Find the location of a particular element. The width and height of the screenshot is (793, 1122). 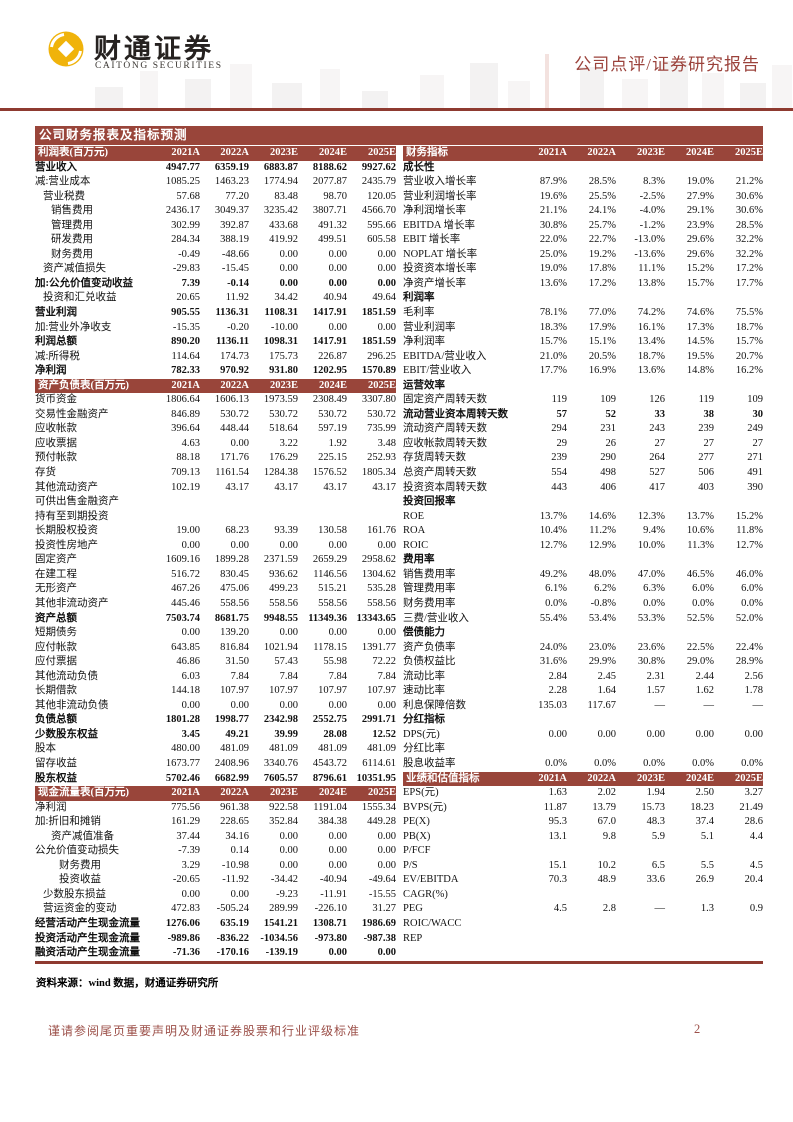

cell-value: 107.97 is located at coordinates (283, 691).